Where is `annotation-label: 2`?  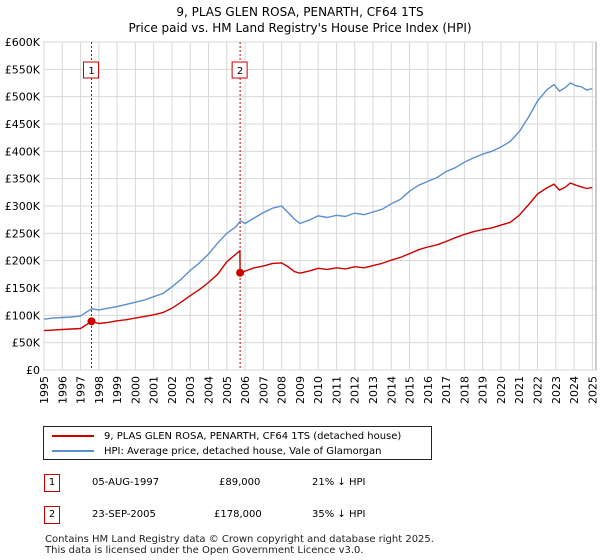
annotation-label: 2 is located at coordinates (240, 71).